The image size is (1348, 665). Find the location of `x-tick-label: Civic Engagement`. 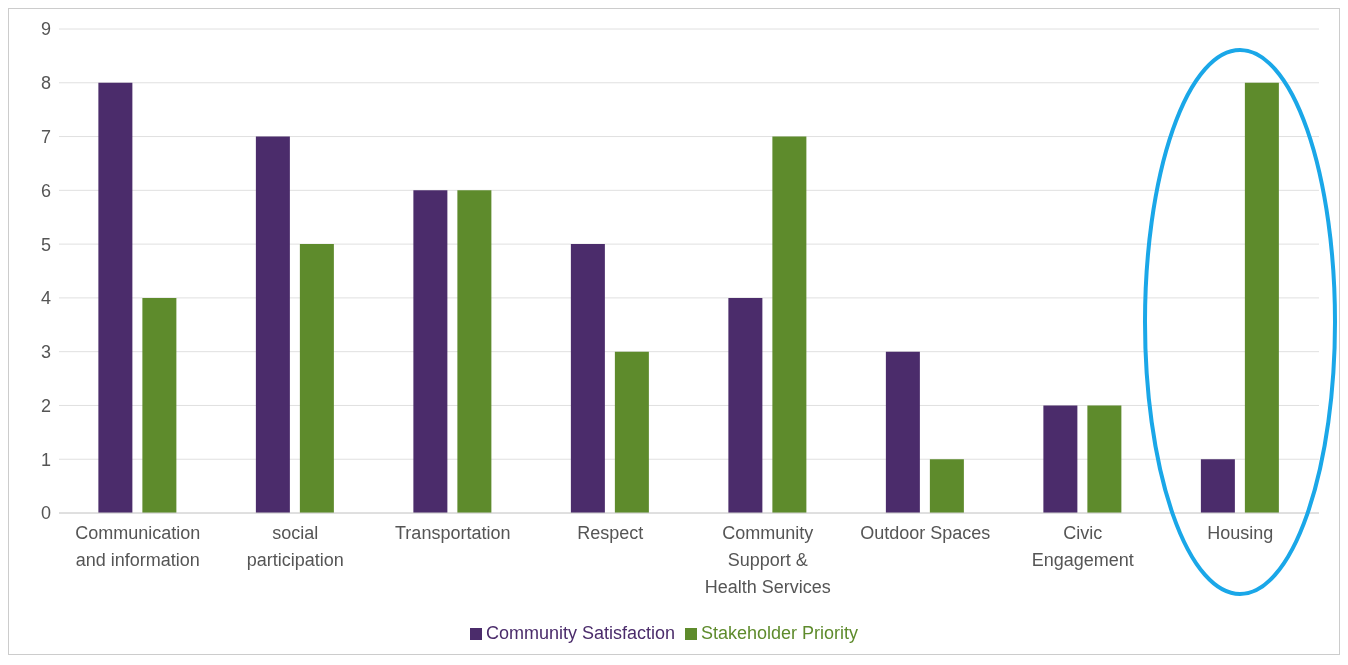

x-tick-label: Civic Engagement is located at coordinates (1082, 546).